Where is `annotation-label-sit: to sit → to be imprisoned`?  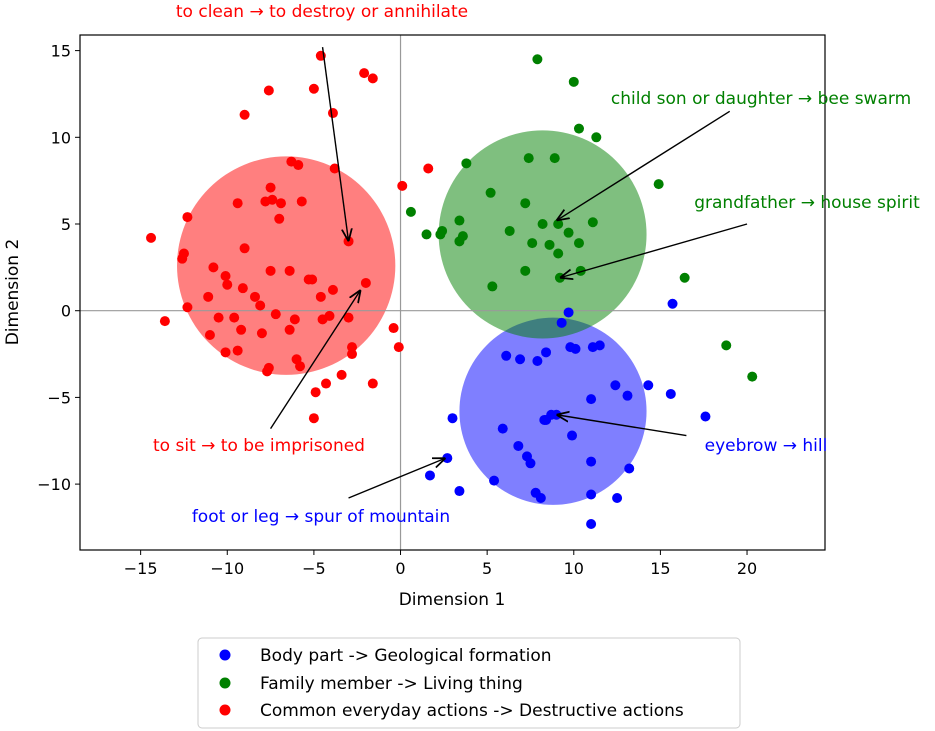 annotation-label-sit: to sit → to be imprisoned is located at coordinates (259, 446).